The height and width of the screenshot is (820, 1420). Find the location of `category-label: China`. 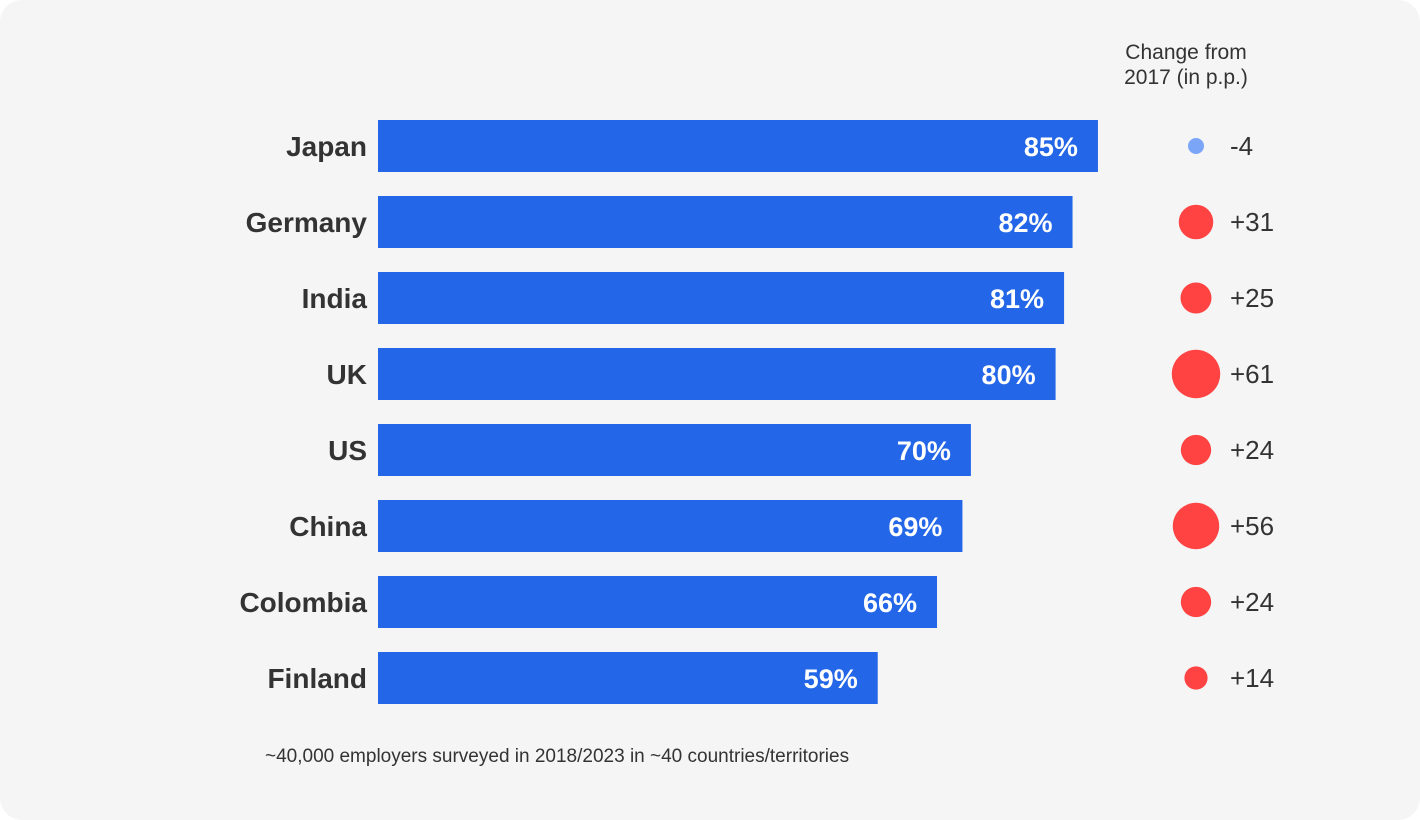

category-label: China is located at coordinates (328, 526).